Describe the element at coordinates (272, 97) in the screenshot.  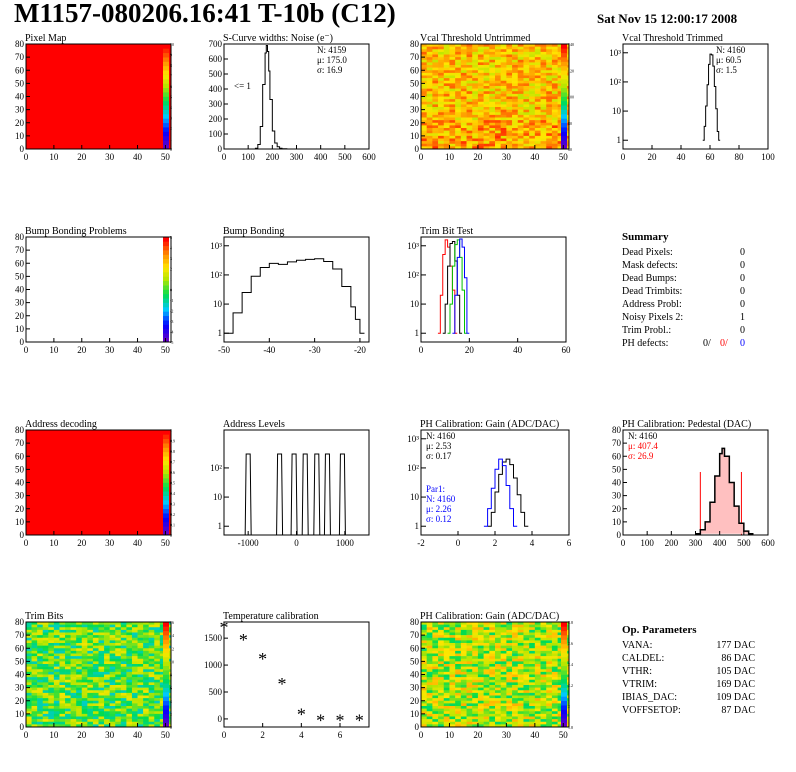
I see `series-line` at that location.